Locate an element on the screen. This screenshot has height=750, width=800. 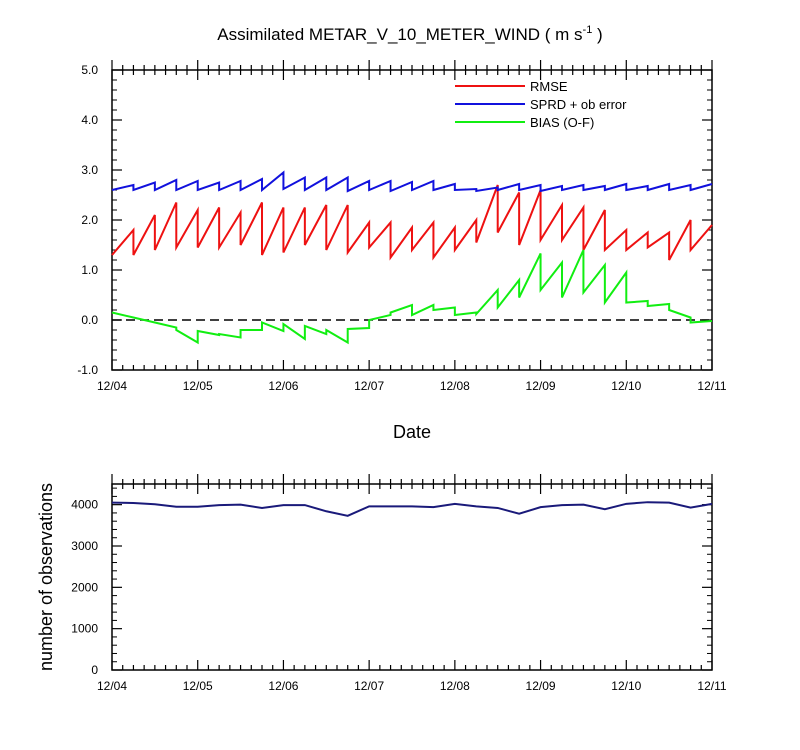
bottom-date-label: 12/10 is located at coordinates (626, 686).